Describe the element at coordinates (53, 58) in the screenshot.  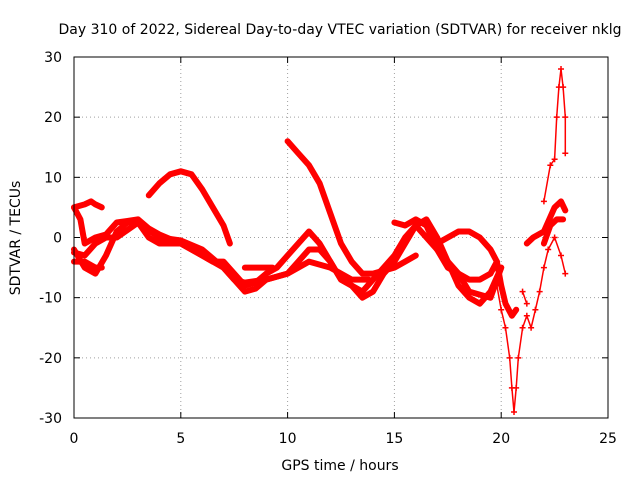
I see `y-tick-label: 30` at that location.